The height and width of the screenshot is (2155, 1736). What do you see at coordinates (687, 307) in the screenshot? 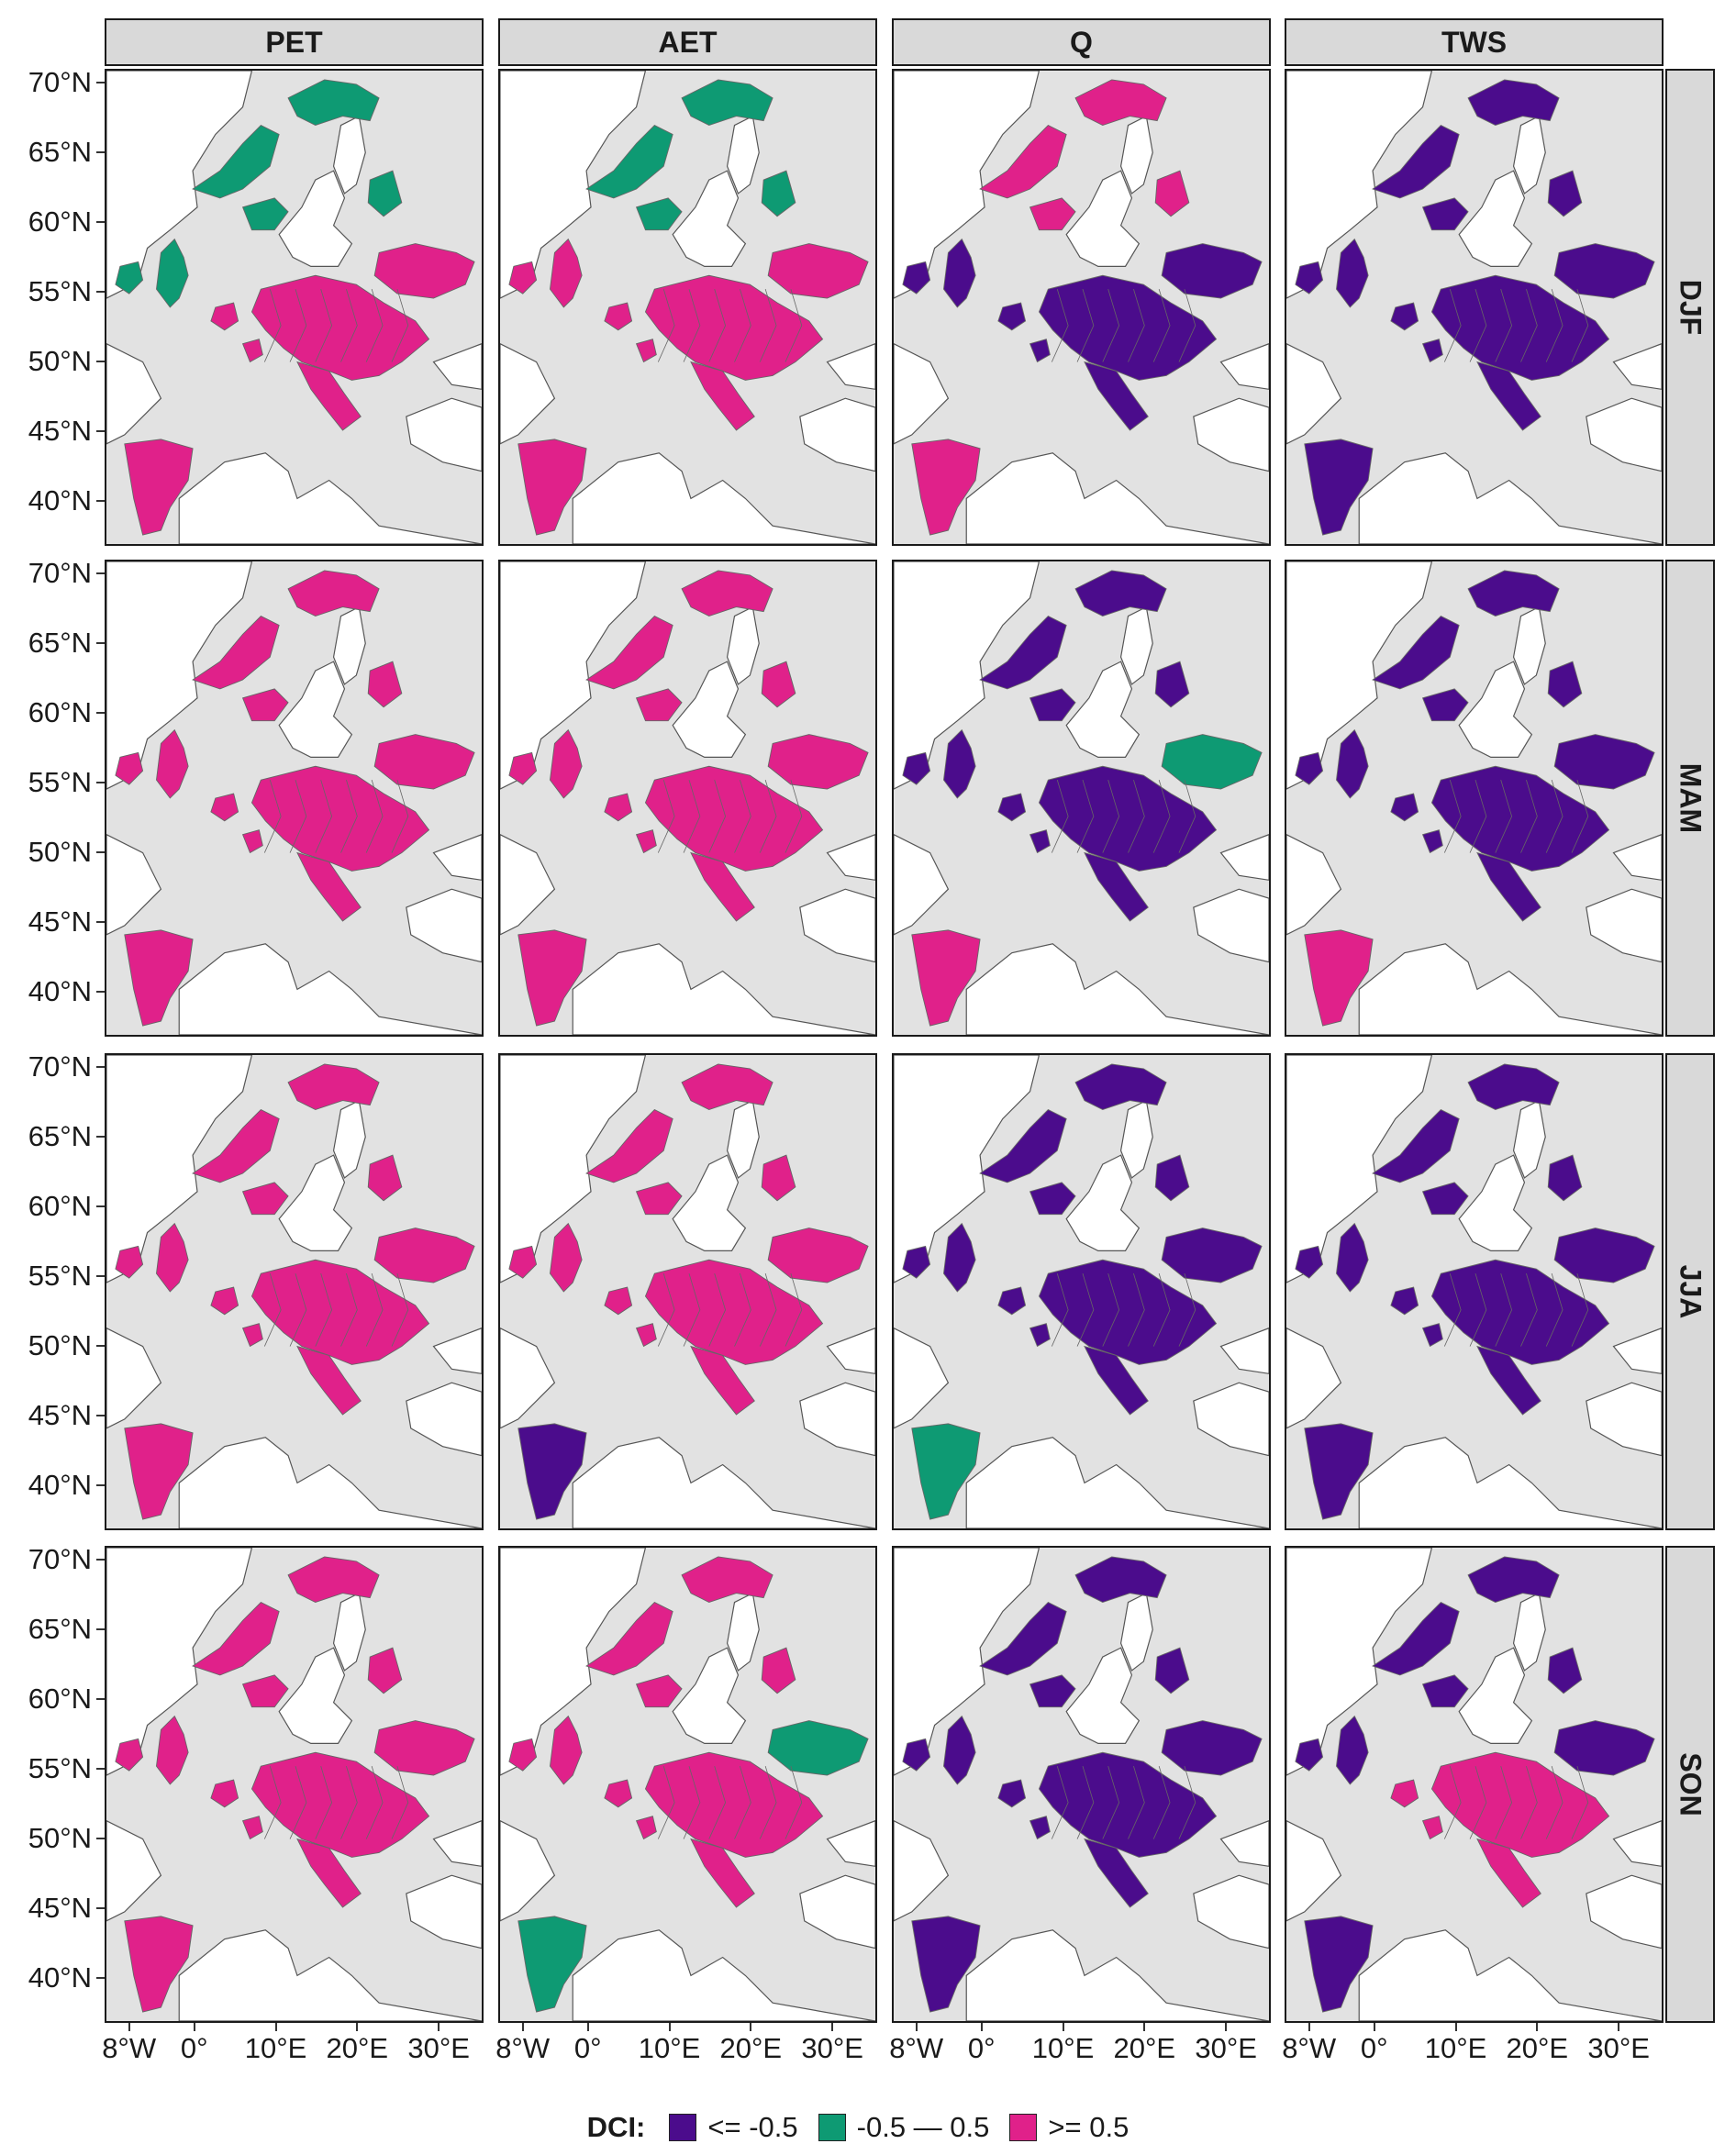
I see `map-panel-aet-djf` at bounding box center [687, 307].